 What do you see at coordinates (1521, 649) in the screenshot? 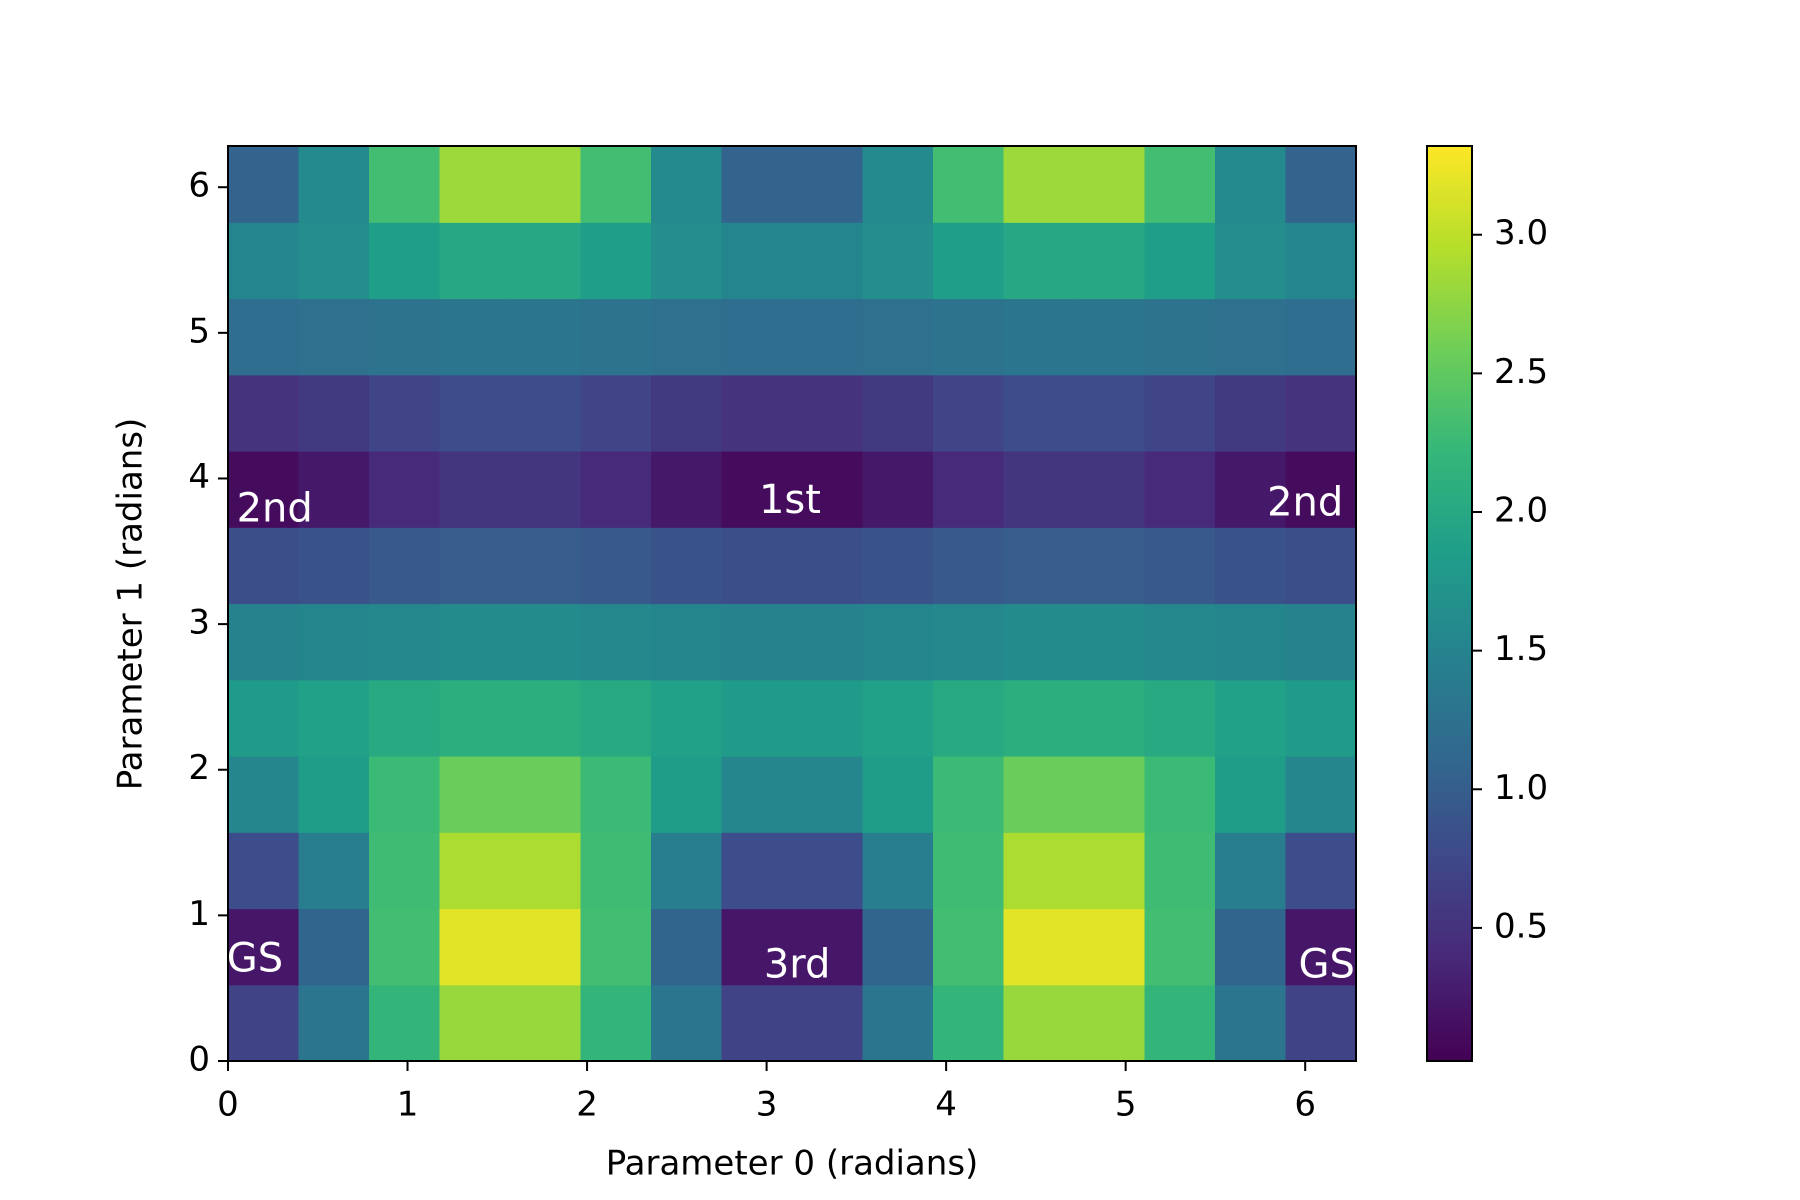
I see `colorbar-tick-label: 1.5` at bounding box center [1521, 649].